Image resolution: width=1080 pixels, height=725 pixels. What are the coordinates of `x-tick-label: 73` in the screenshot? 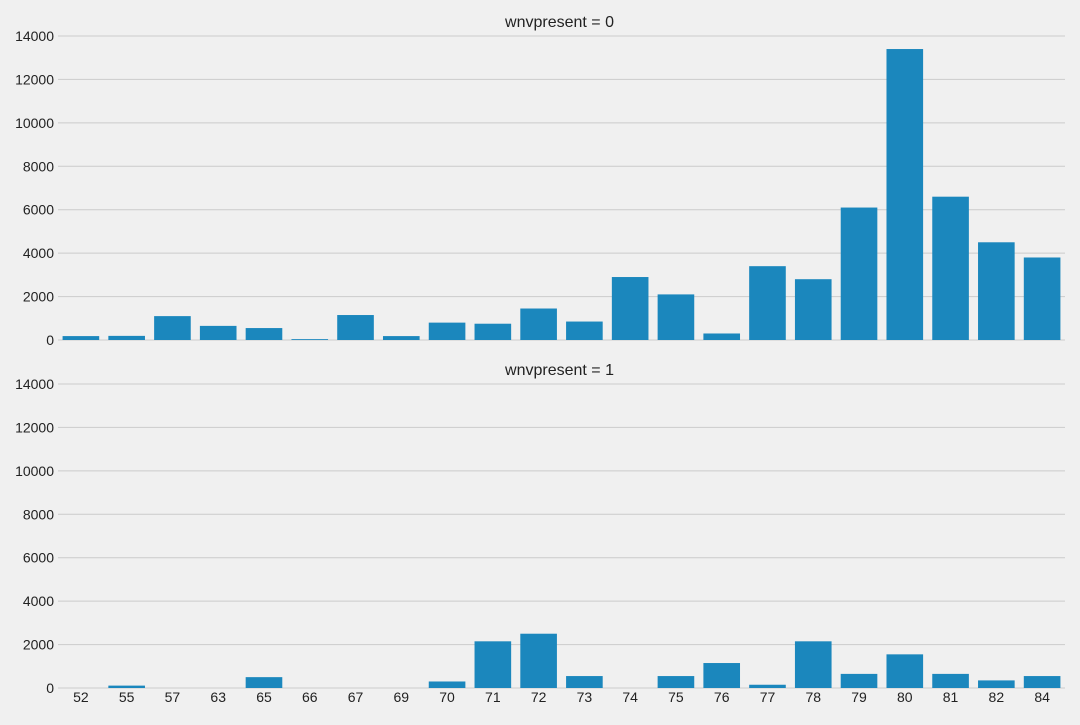 It's located at (585, 697).